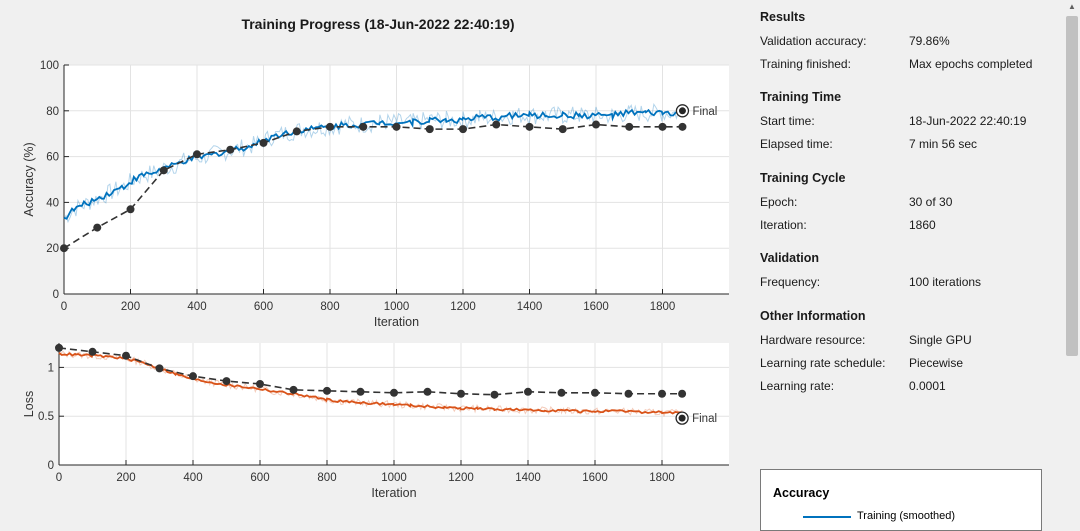 This screenshot has width=1080, height=531. What do you see at coordinates (813, 41) in the screenshot?
I see `validation-accuracy-label: Validation accuracy:` at bounding box center [813, 41].